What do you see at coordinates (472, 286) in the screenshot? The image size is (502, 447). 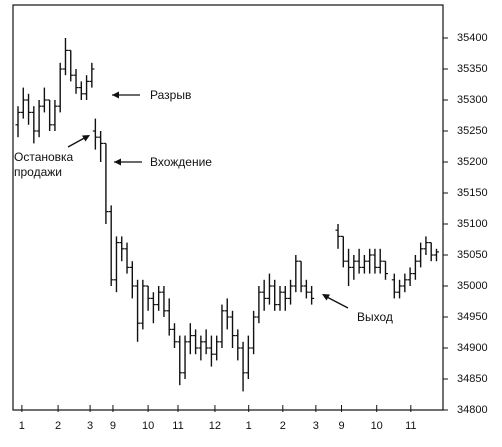 I see `y-tick-label: 35000` at bounding box center [472, 286].